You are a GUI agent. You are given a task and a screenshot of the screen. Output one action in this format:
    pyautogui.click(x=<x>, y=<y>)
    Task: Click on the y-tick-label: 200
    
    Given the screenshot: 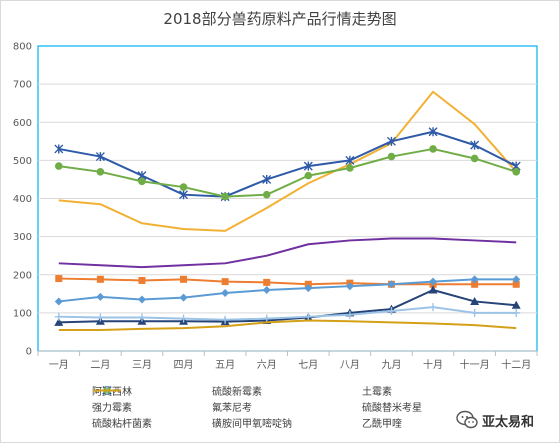 What is the action you would take?
    pyautogui.click(x=22, y=275)
    